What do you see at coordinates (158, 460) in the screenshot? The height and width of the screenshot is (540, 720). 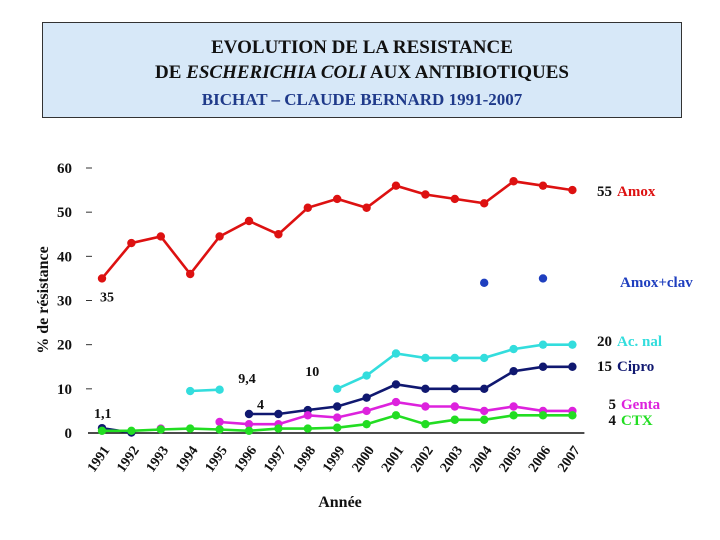 I see `x-tick-label: 1993` at bounding box center [158, 460].